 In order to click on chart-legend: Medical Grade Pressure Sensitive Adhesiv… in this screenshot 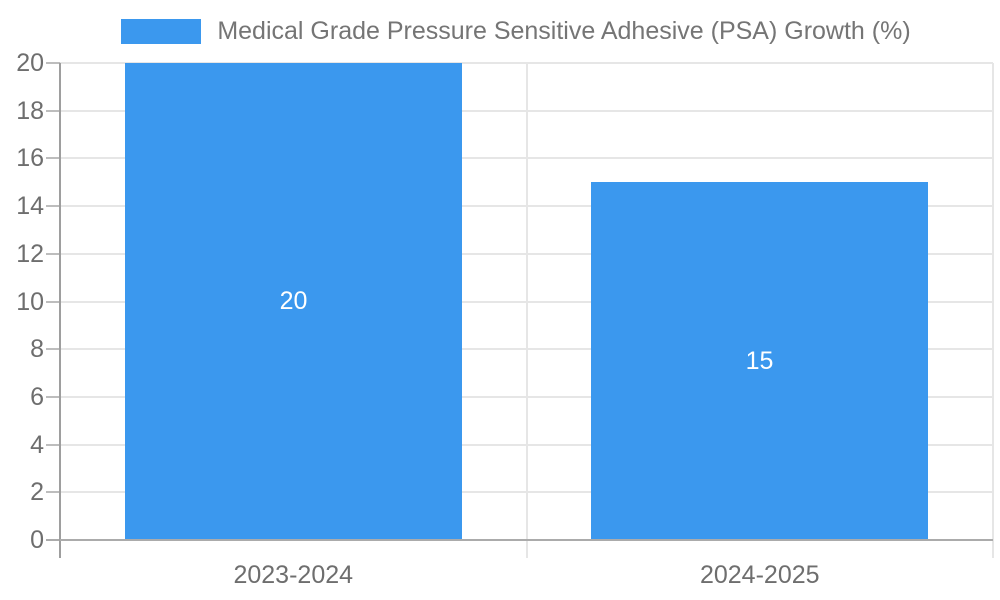, I will do `click(508, 30)`.